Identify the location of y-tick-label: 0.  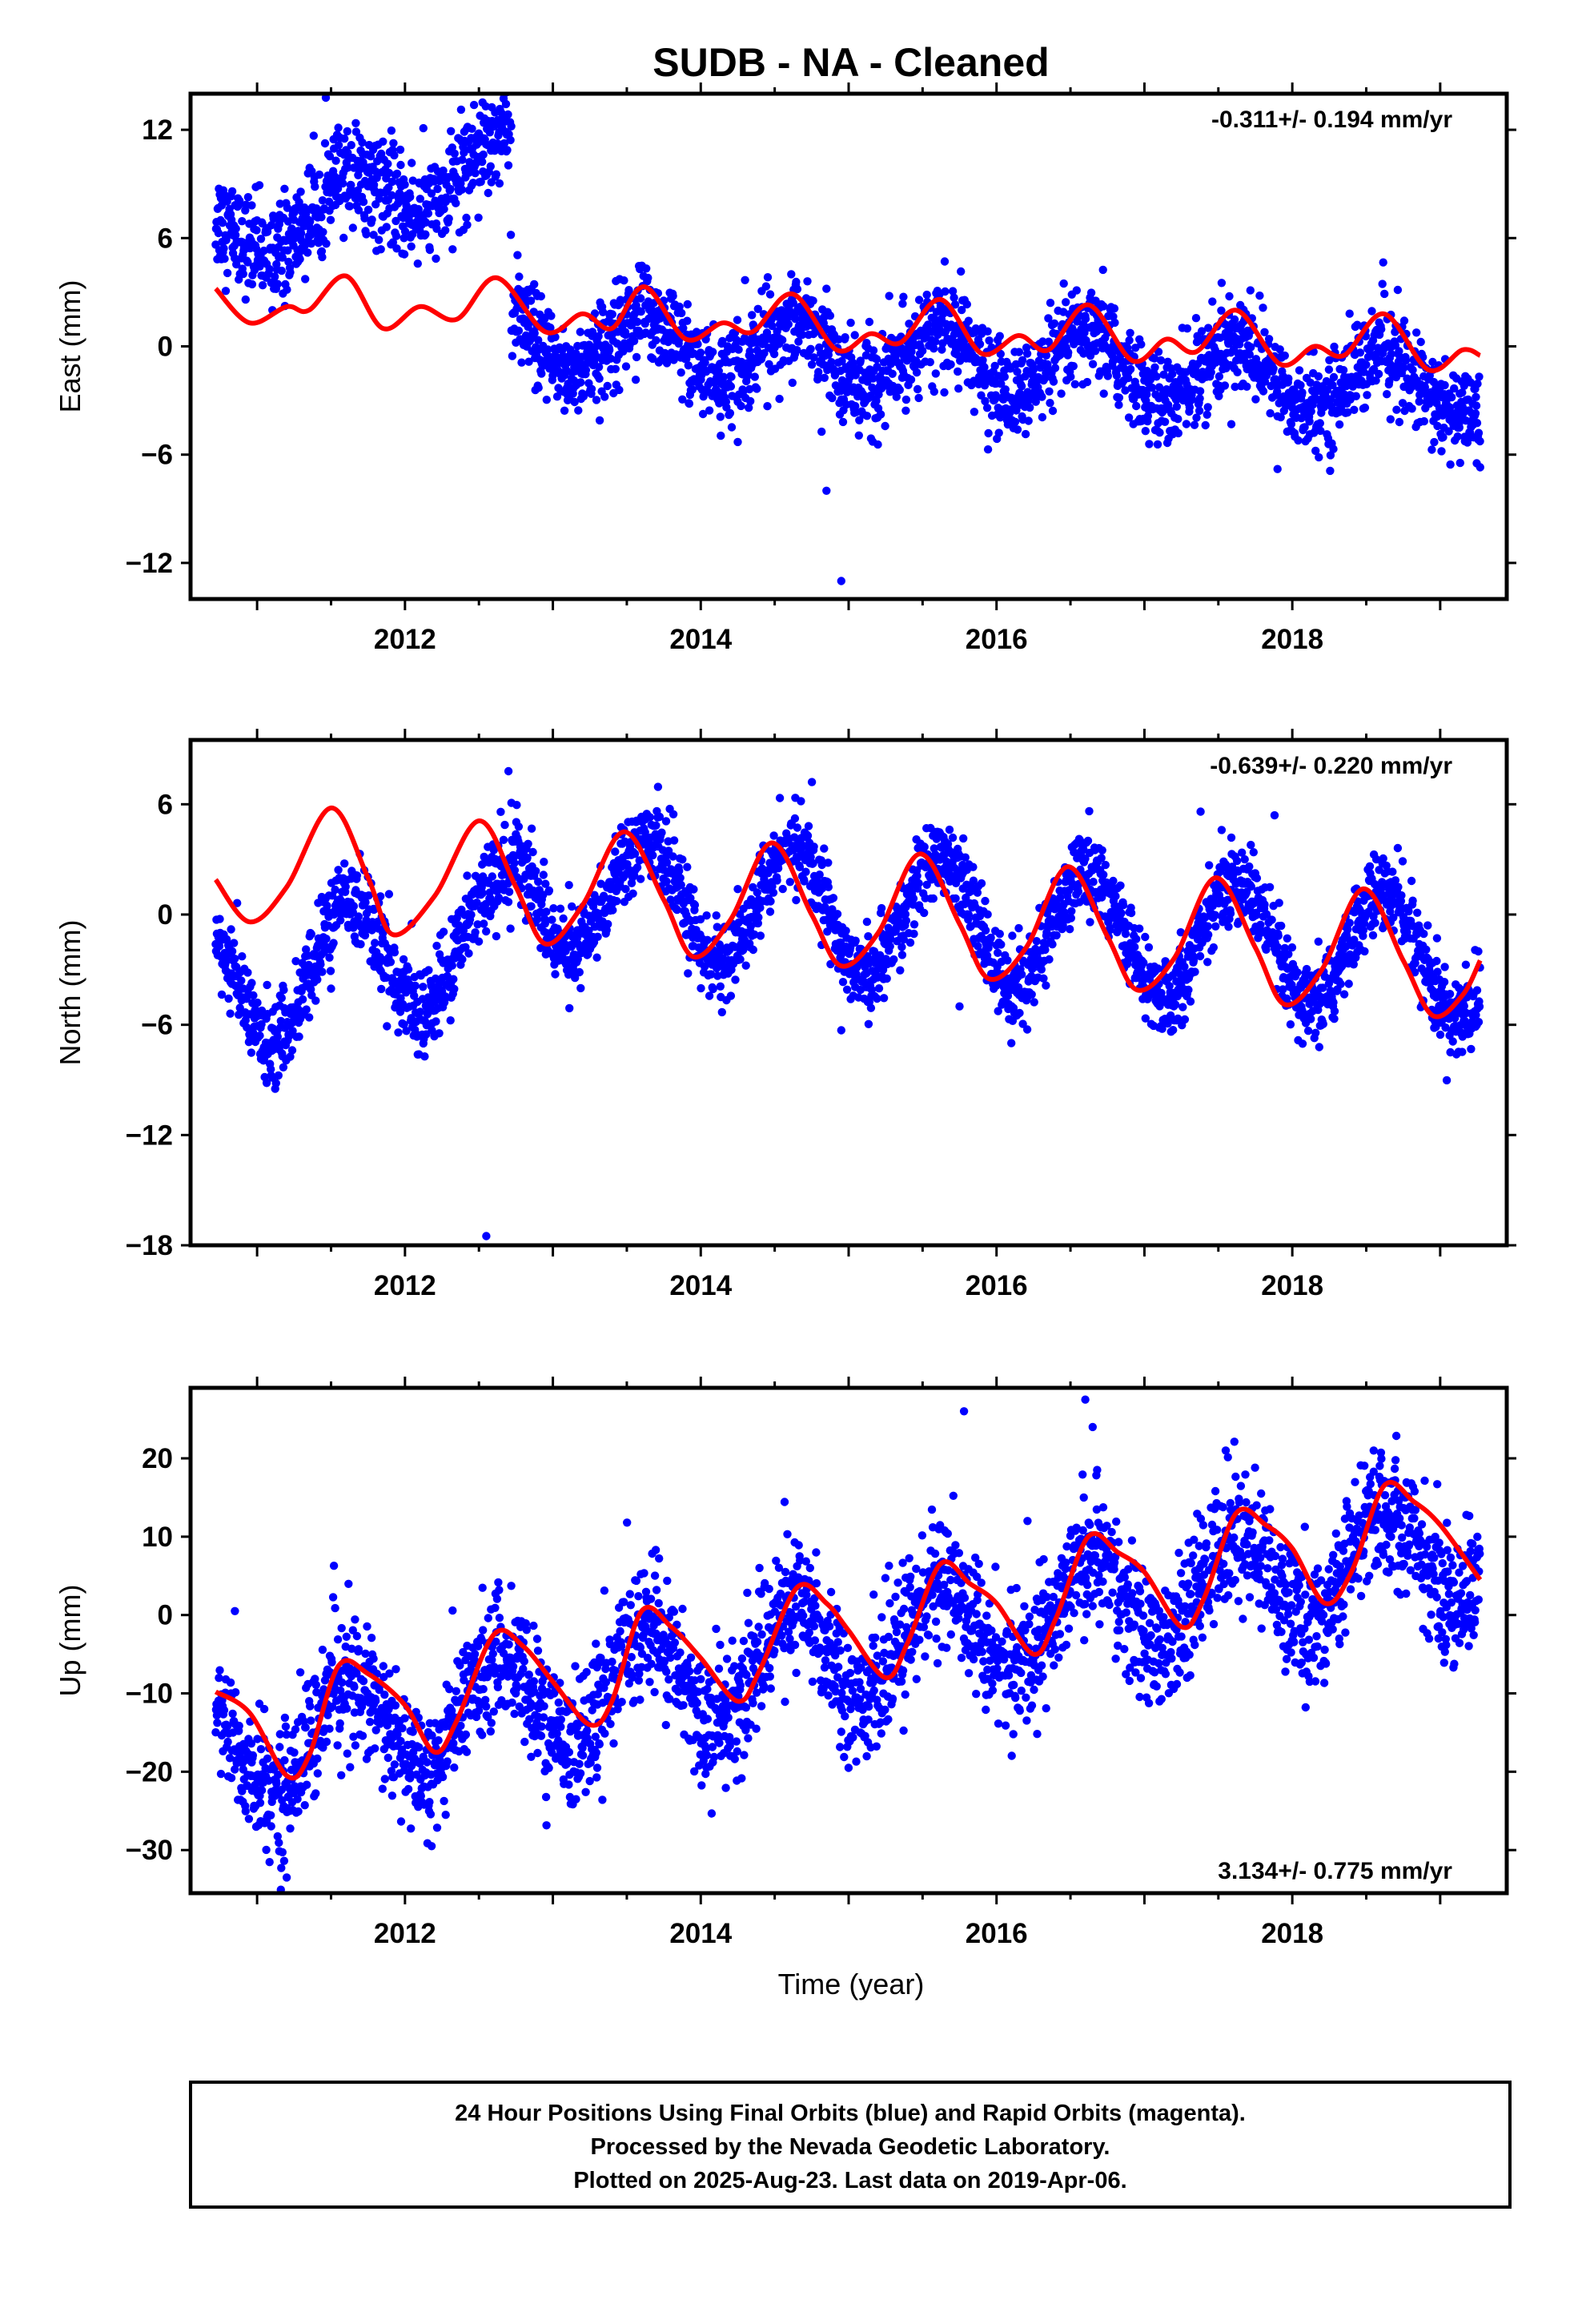
(165, 347).